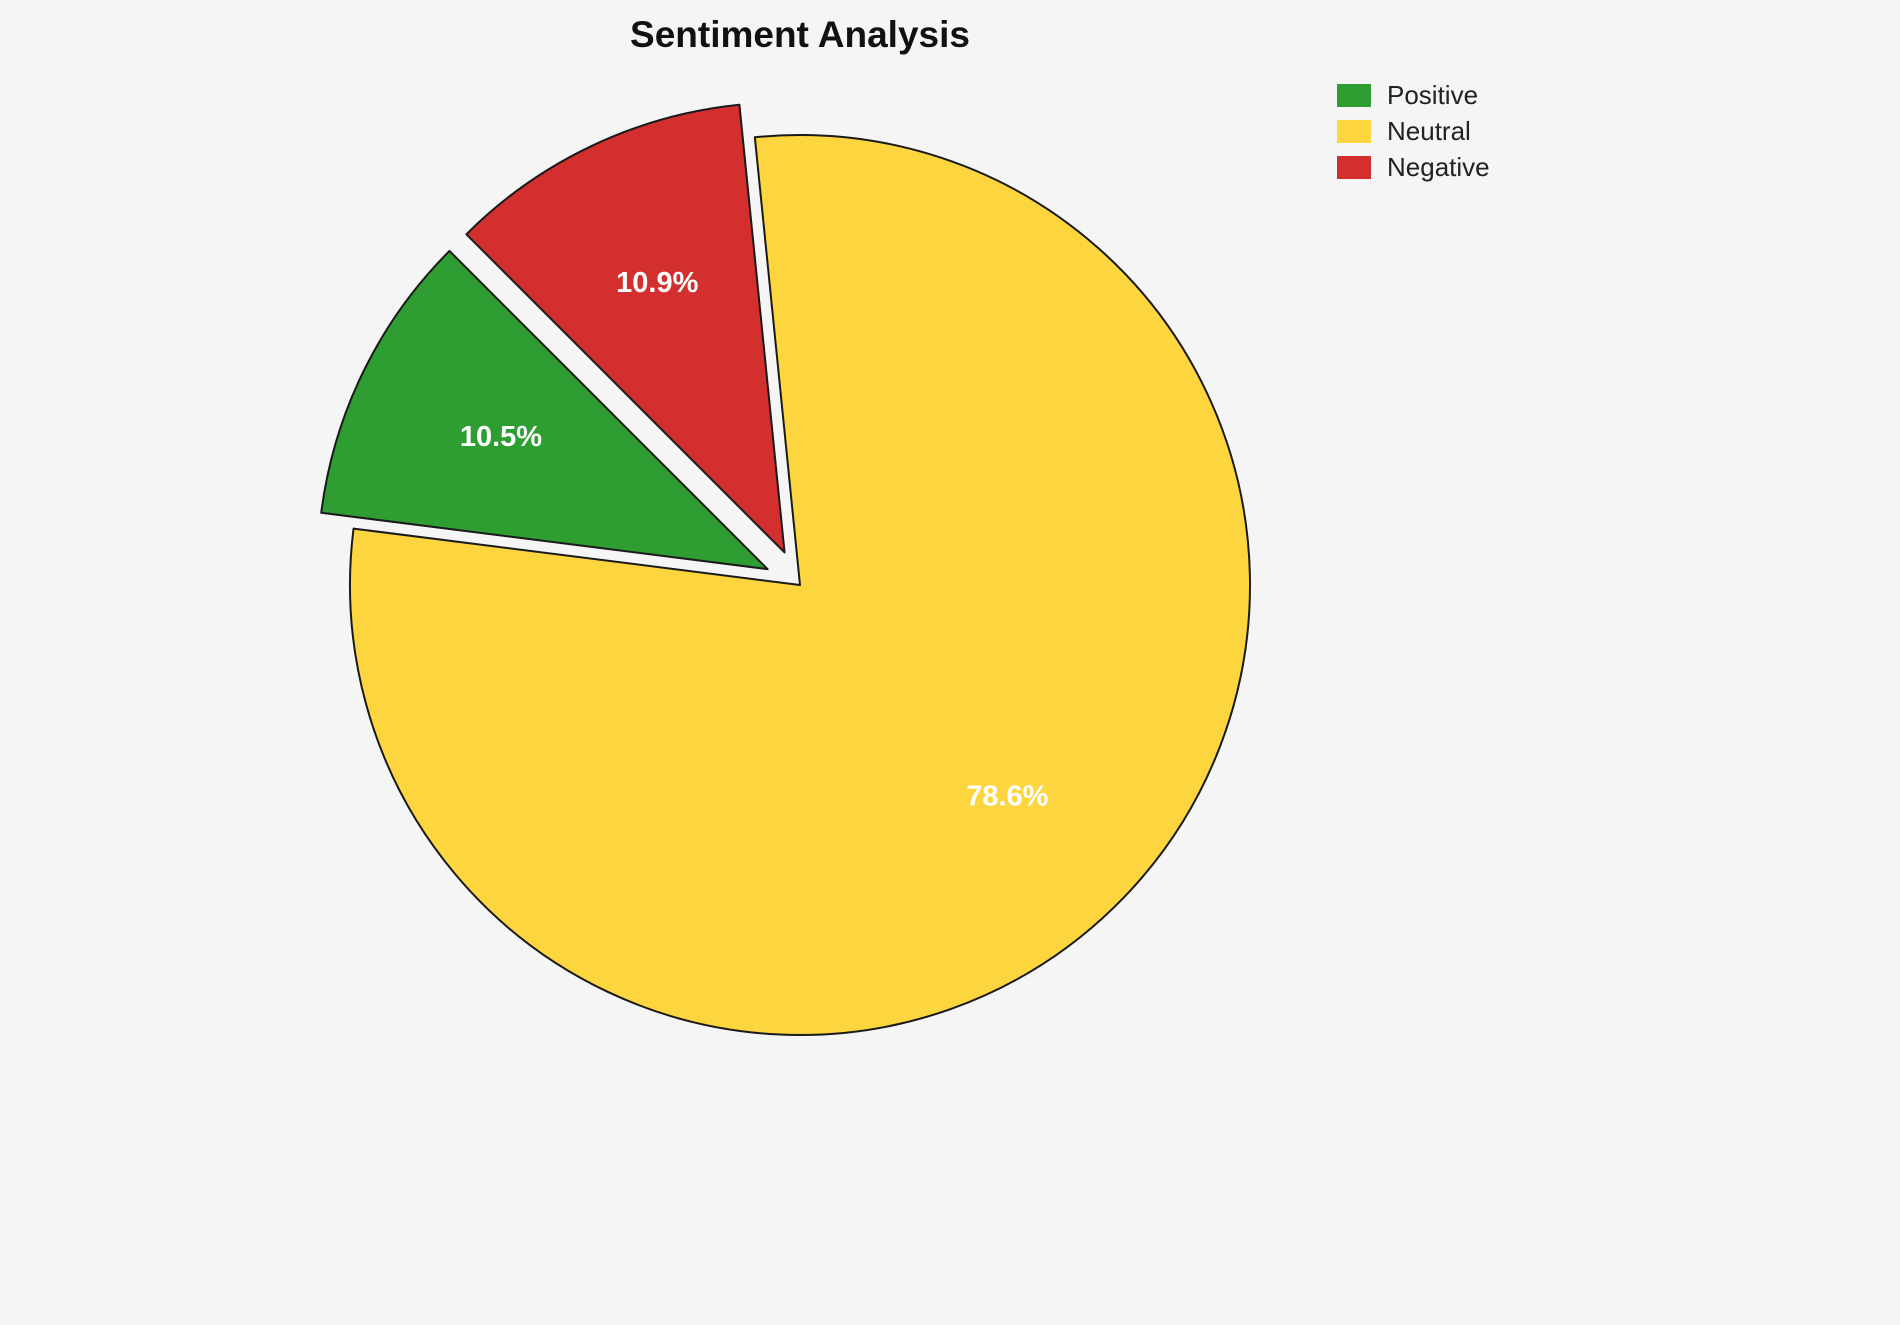  Describe the element at coordinates (1433, 95) in the screenshot. I see `legend-label-positive: Positive` at that location.